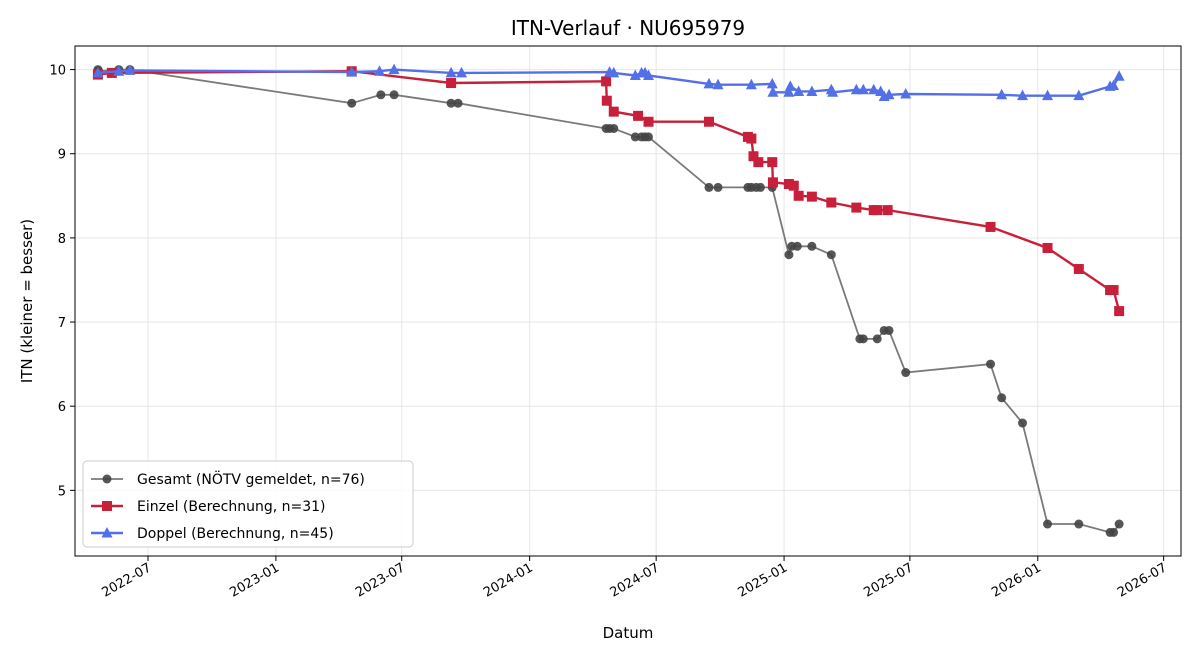 This screenshot has height=660, width=1200. I want to click on legend-label-gesamt: Gesamt (NÖTV gemeldet, n=76), so click(251, 479).